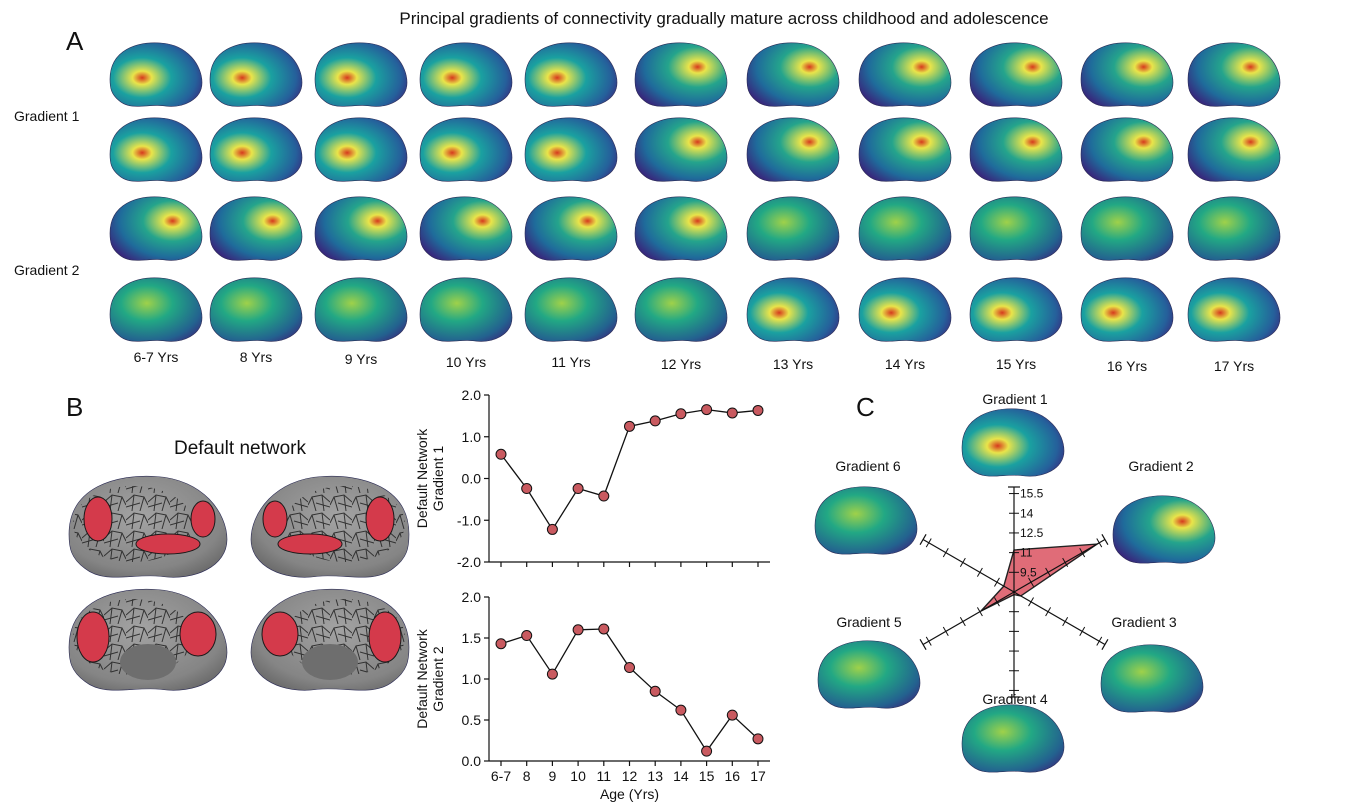 The height and width of the screenshot is (806, 1347). What do you see at coordinates (578, 776) in the screenshot?
I see `x-tick-label: 10` at bounding box center [578, 776].